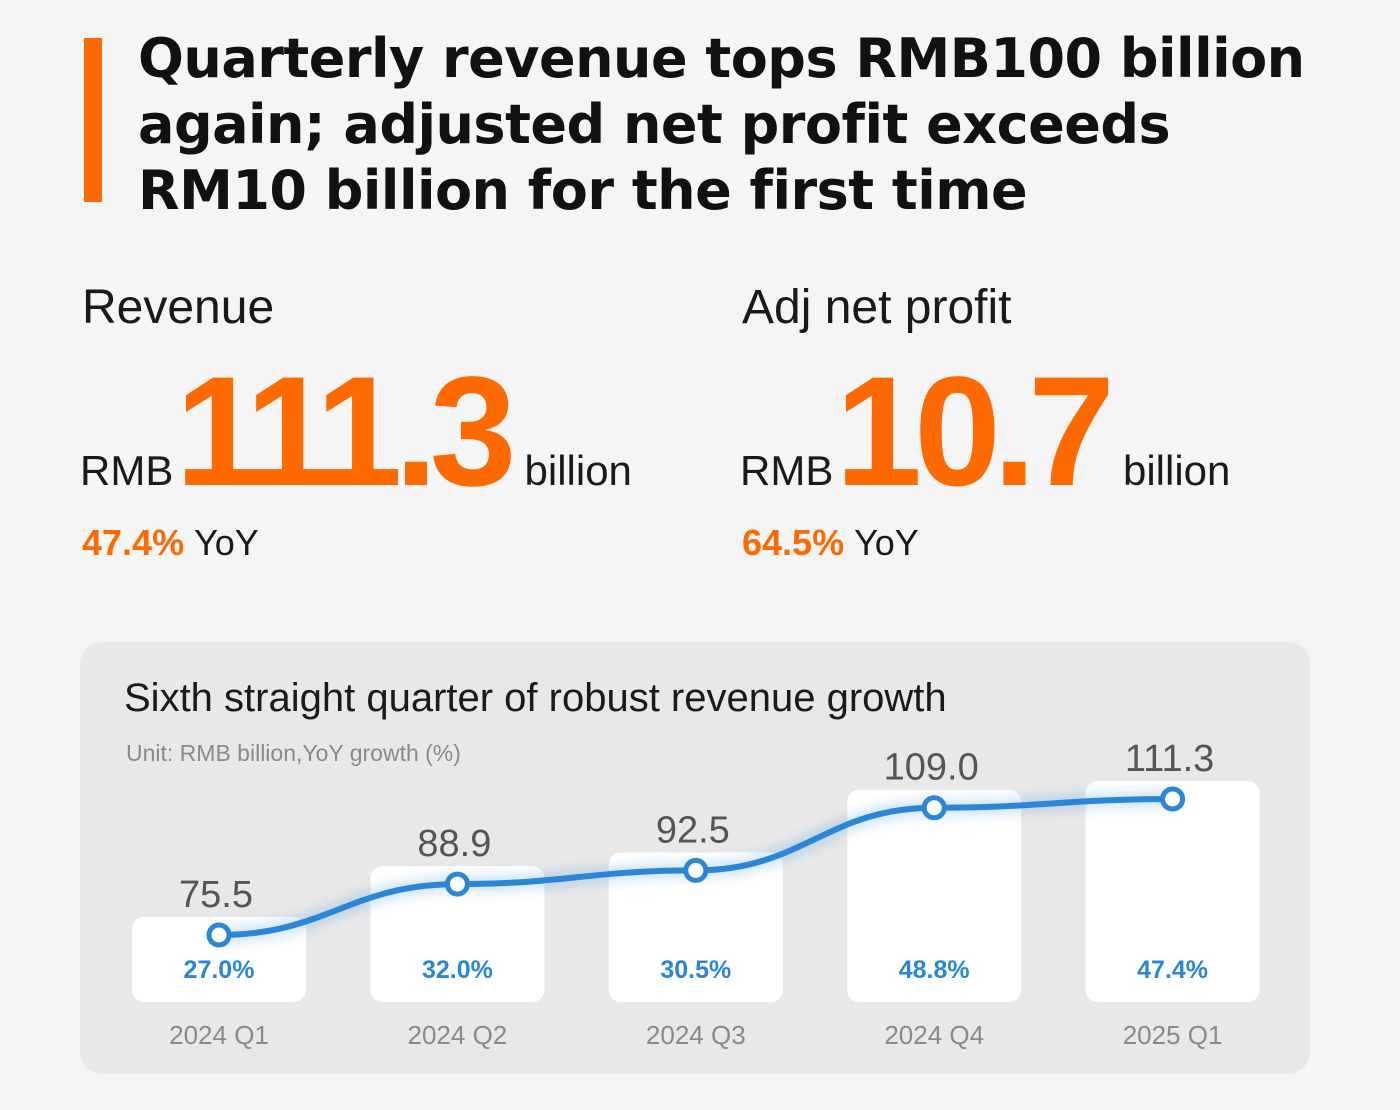 This screenshot has width=1400, height=1110. I want to click on category-label: 2024 Q3, so click(696, 1035).